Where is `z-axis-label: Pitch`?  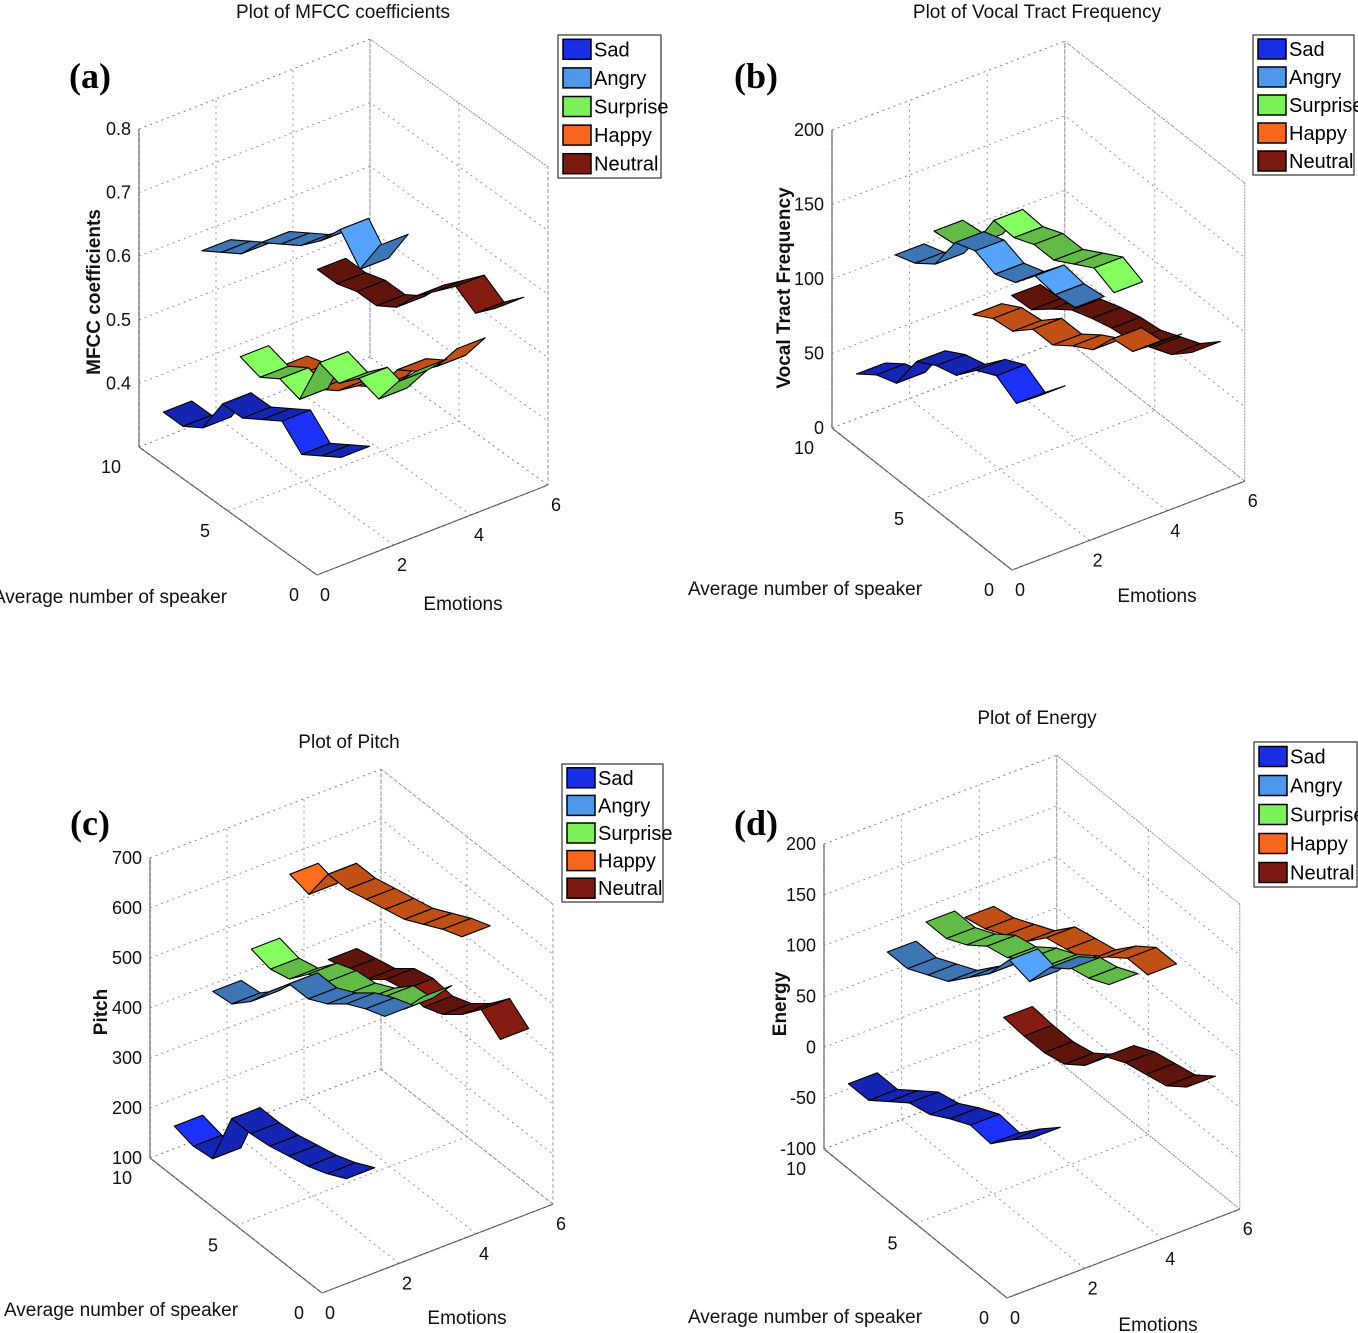
z-axis-label: Pitch is located at coordinates (101, 1012).